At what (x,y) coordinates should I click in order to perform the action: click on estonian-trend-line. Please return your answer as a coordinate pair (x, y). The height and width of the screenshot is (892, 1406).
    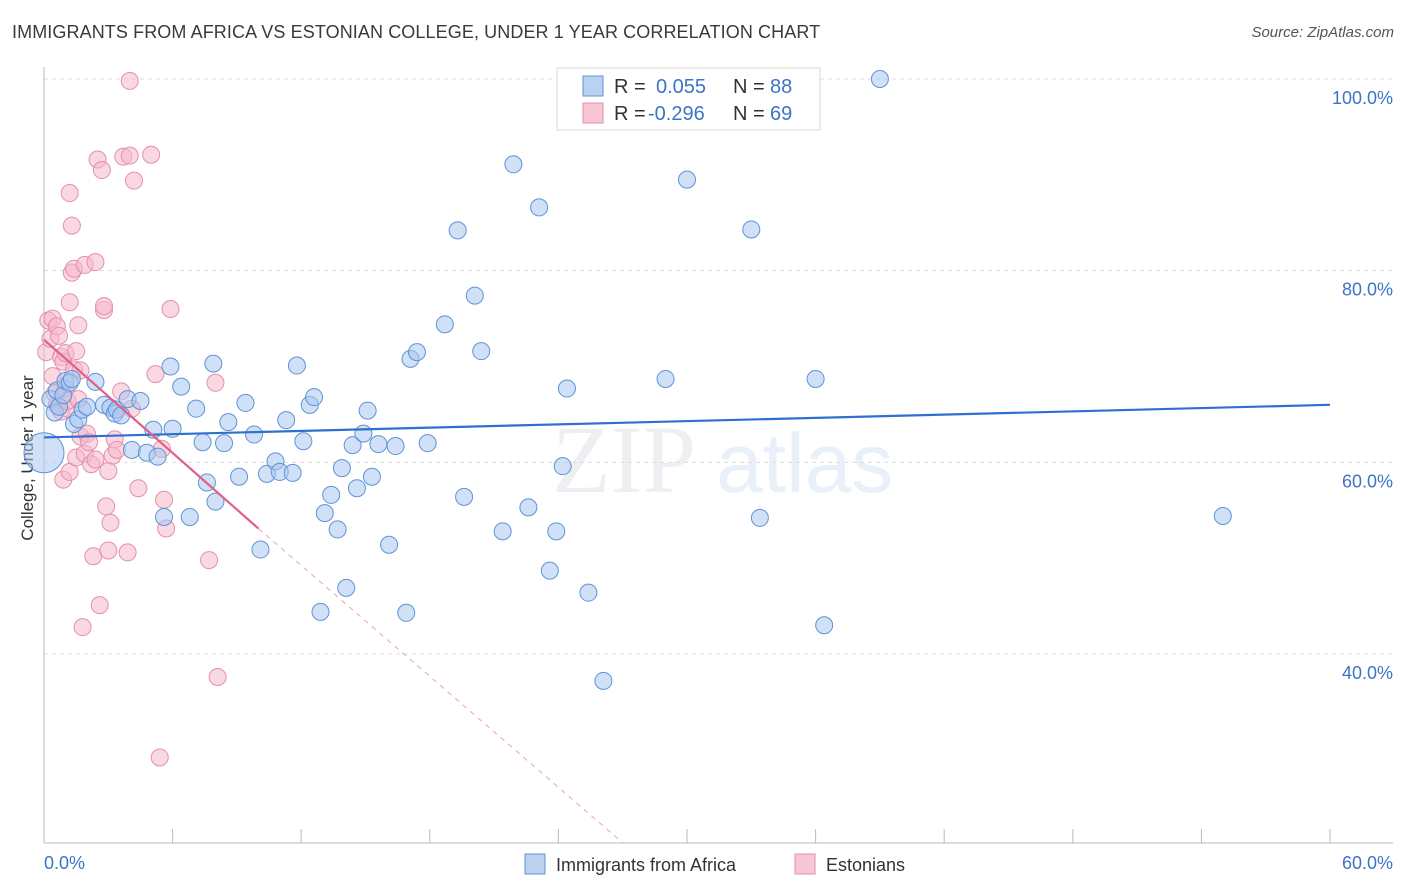
    Looking at the image, I should click on (151, 434).